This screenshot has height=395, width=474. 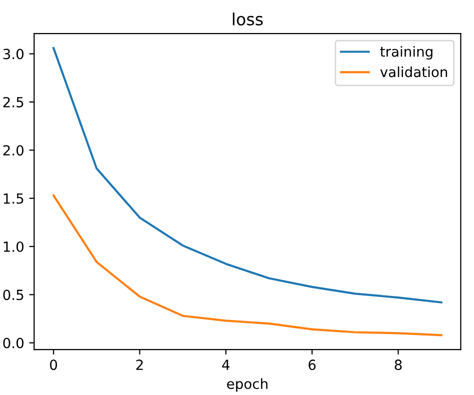 I want to click on legend-label: validation, so click(x=414, y=72).